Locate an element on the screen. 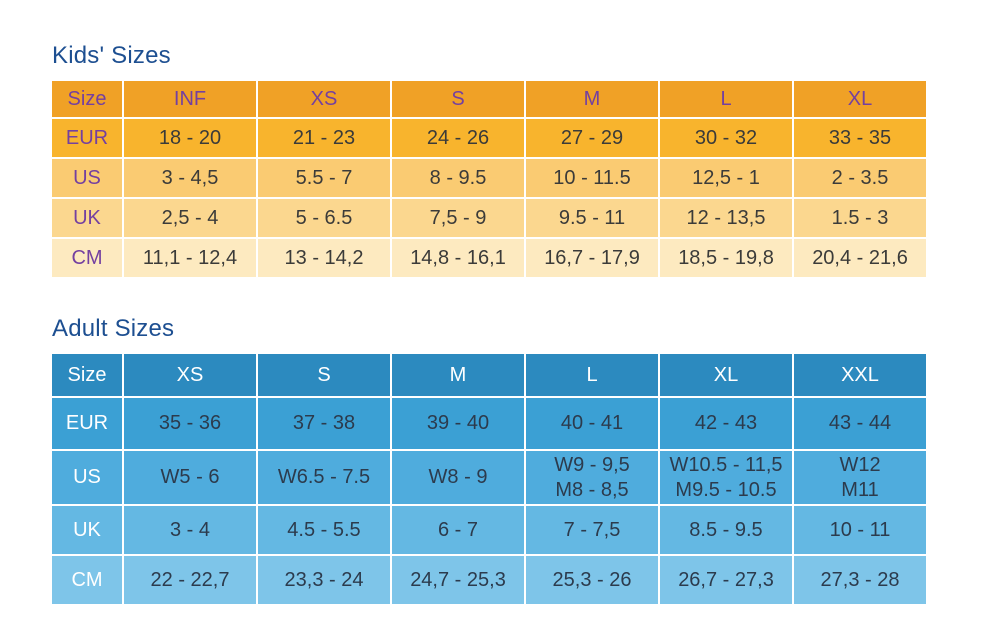 The width and height of the screenshot is (1000, 643). size-cell: 27,3 - 28 is located at coordinates (860, 580).